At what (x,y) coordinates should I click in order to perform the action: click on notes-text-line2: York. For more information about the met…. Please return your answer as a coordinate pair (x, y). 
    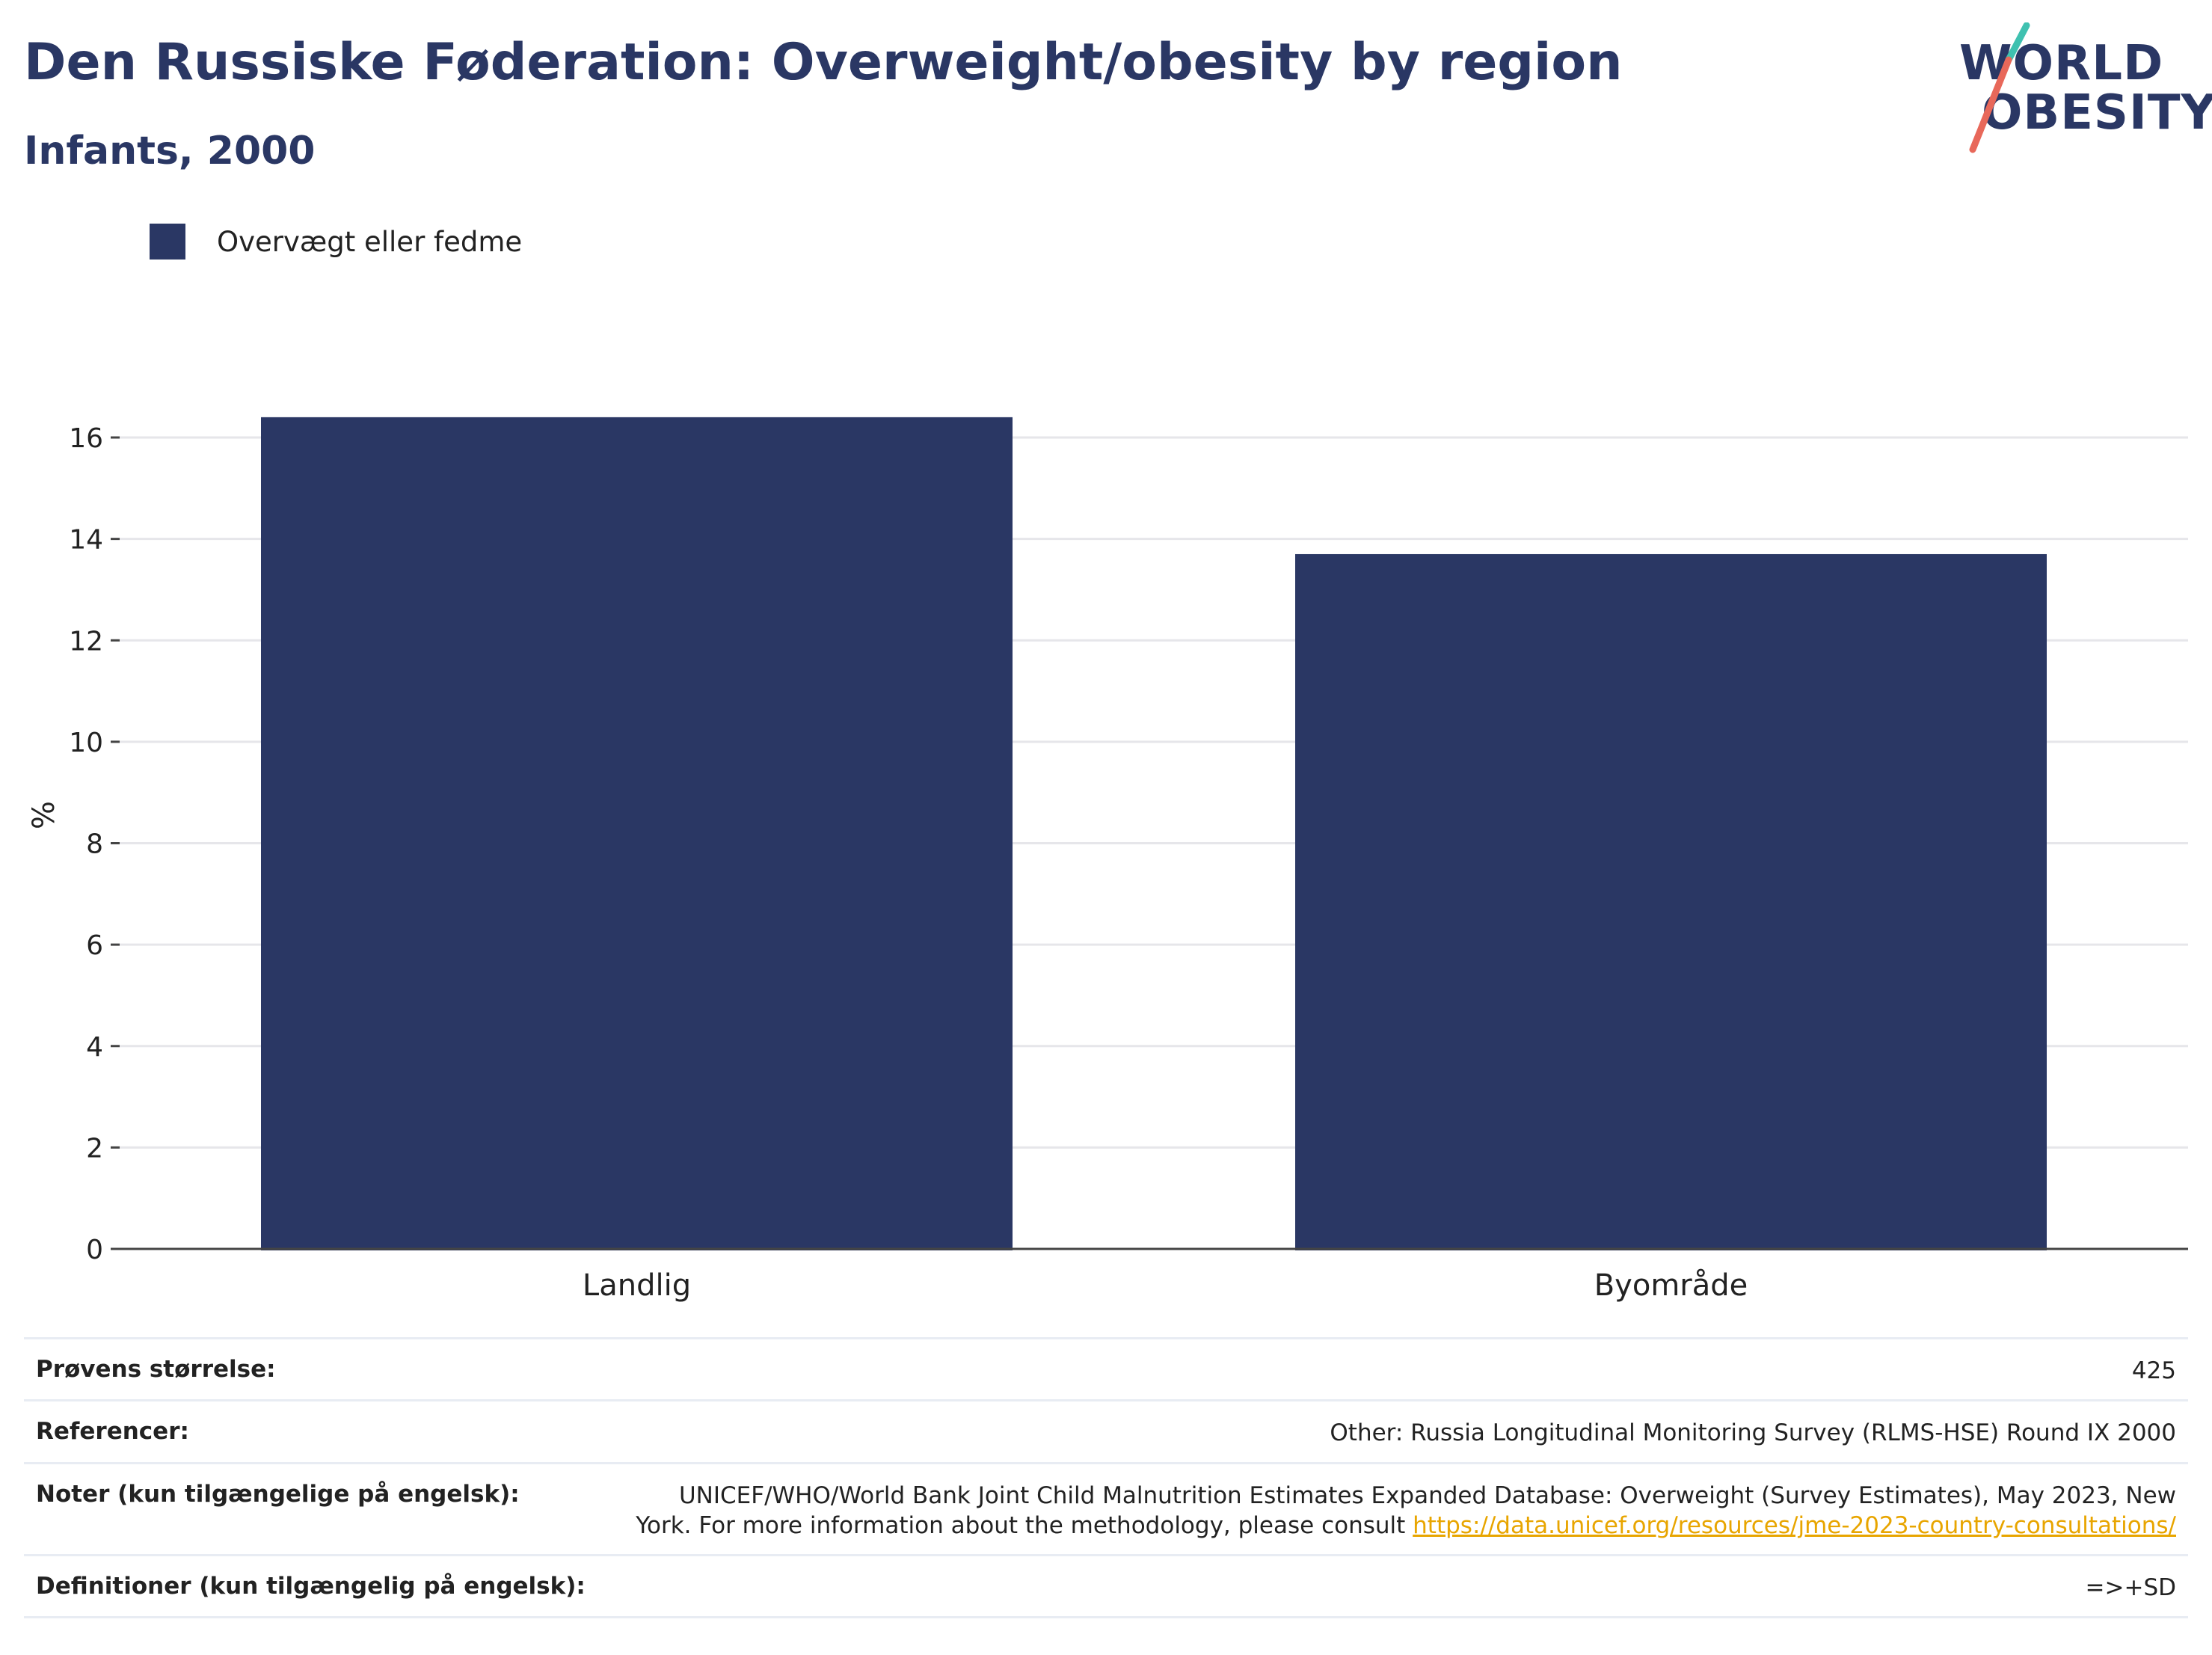
    Looking at the image, I should click on (1024, 1525).